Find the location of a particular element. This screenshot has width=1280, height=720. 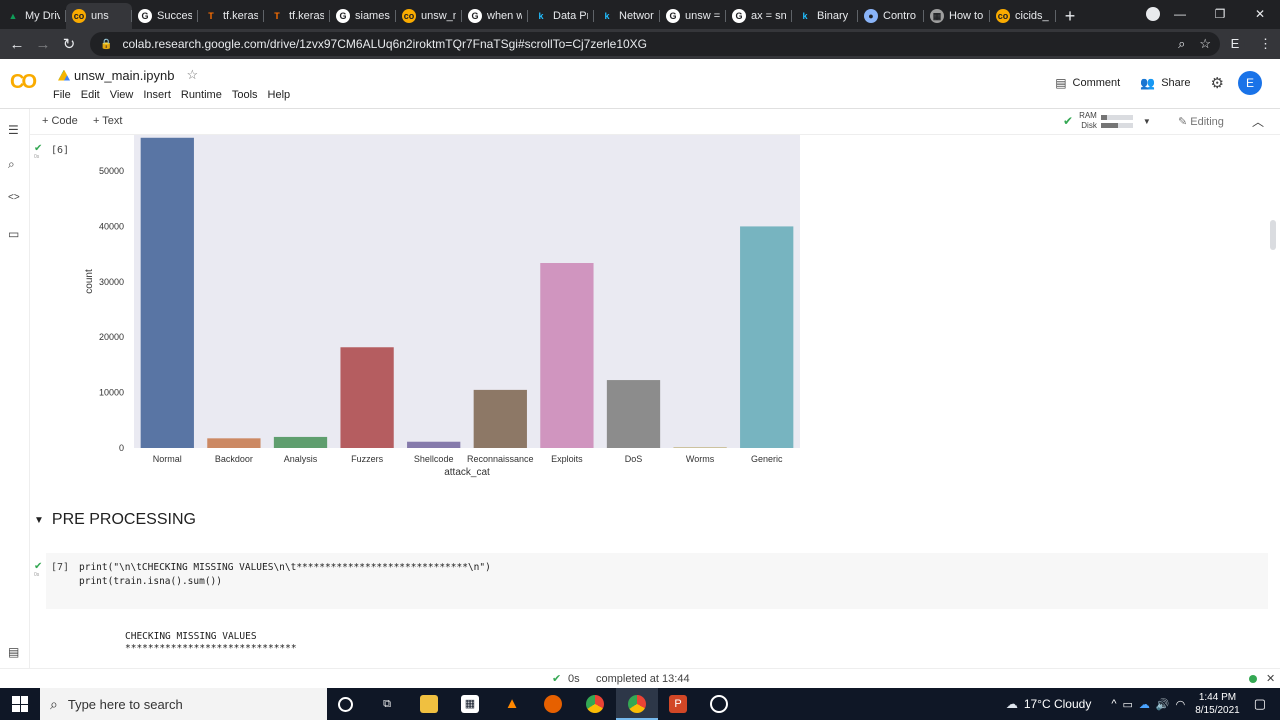

tab-search-icon is located at coordinates (1153, 14).